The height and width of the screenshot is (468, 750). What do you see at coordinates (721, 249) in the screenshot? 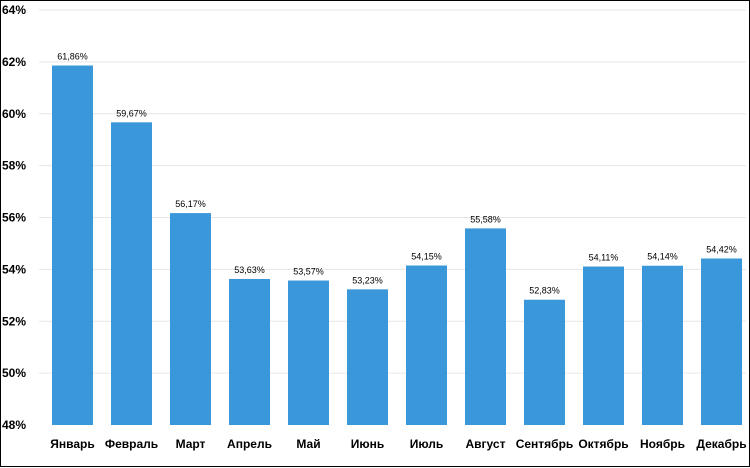
I see `data-label: 54,42%` at bounding box center [721, 249].